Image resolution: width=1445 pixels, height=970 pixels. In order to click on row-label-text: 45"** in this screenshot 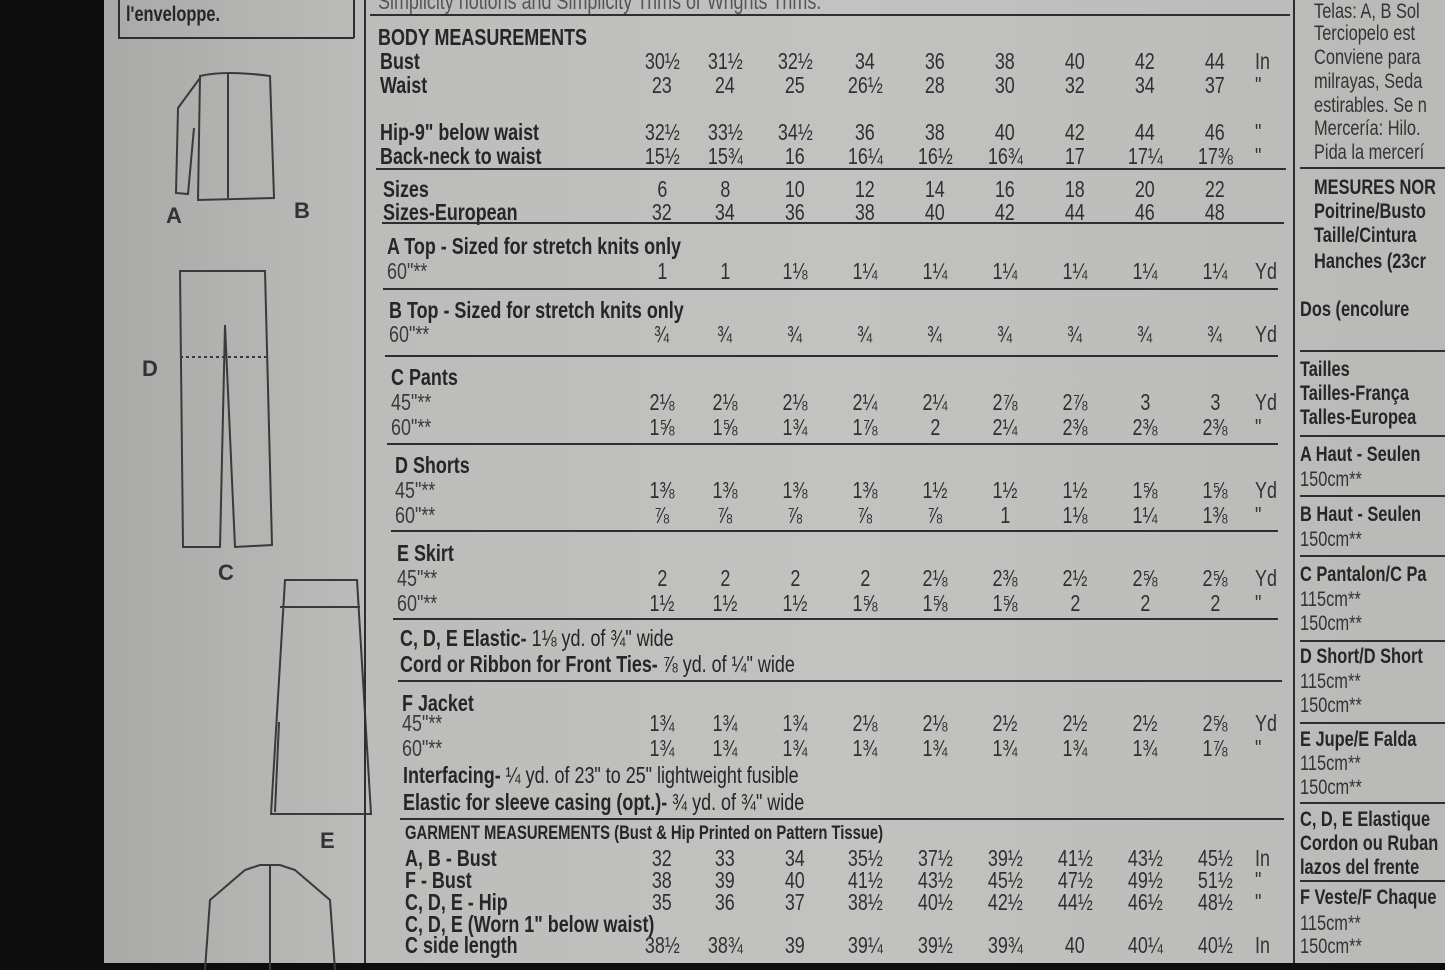, I will do `click(411, 402)`.